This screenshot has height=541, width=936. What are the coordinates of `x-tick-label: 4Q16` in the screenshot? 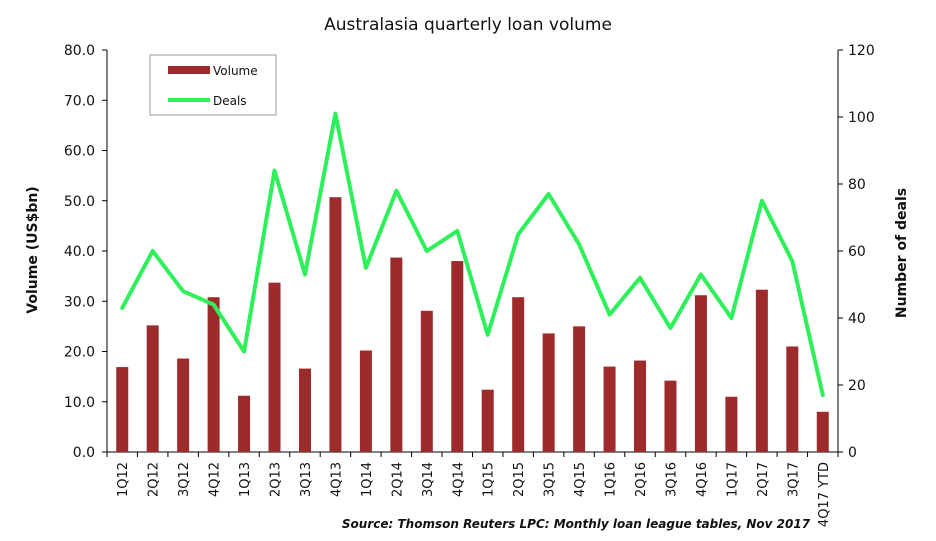 It's located at (702, 479).